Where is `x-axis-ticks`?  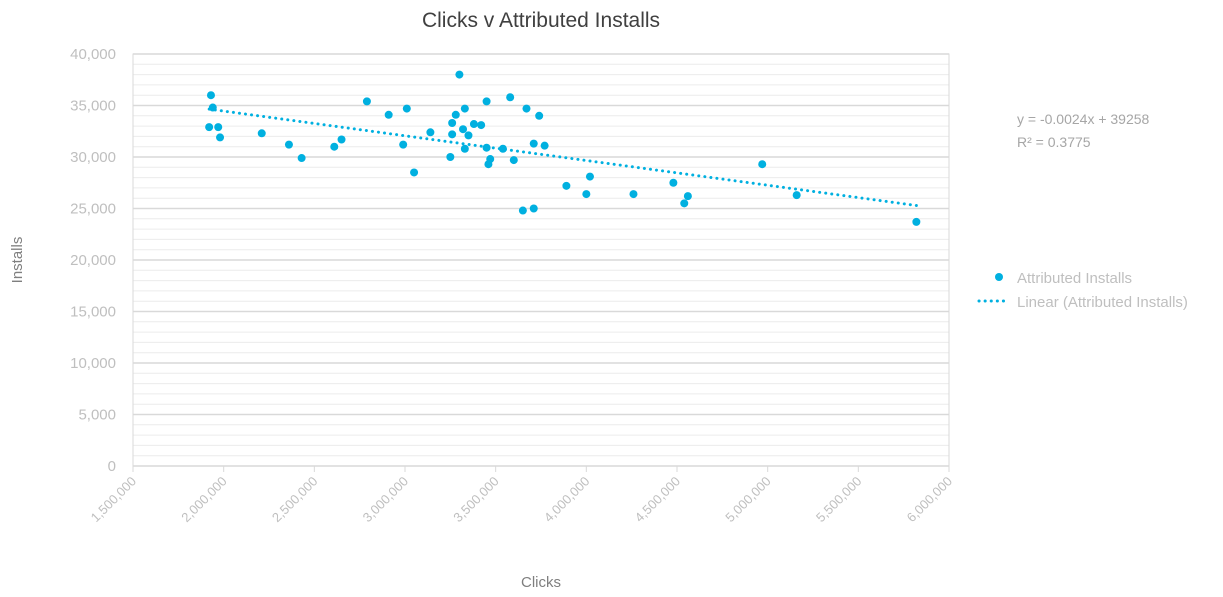 x-axis-ticks is located at coordinates (541, 469).